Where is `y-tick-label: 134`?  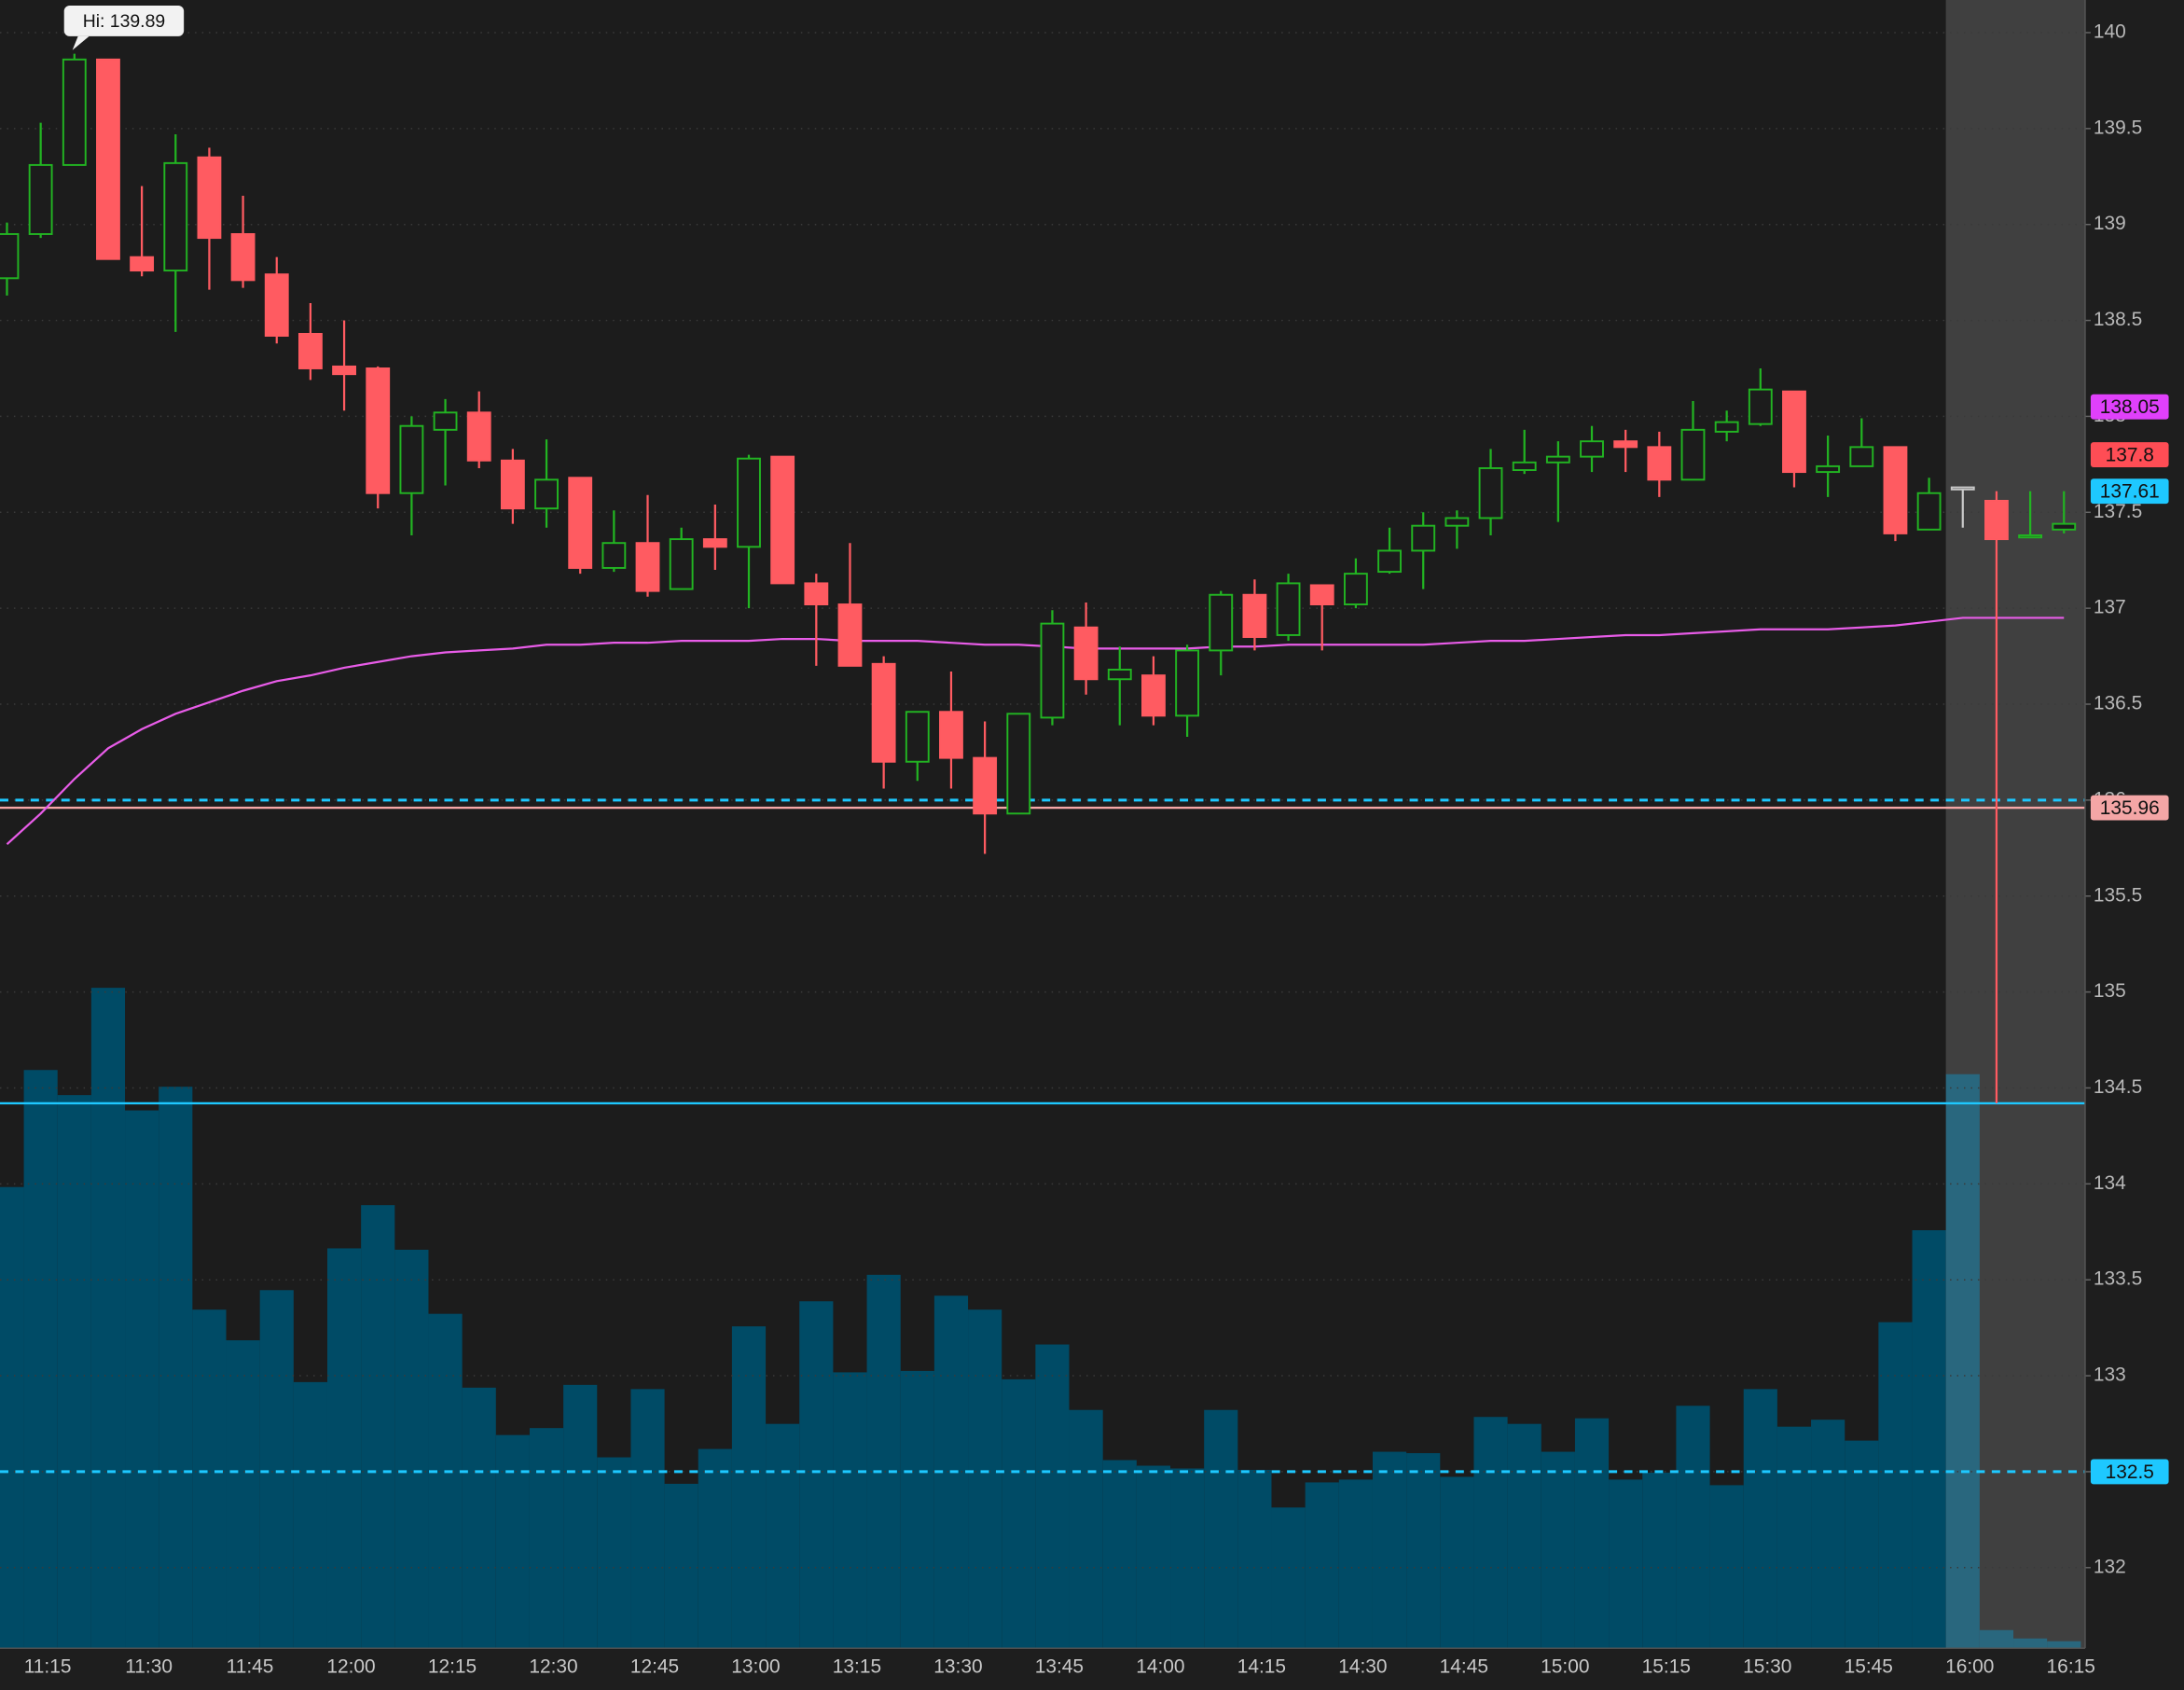 y-tick-label: 134 is located at coordinates (2110, 1183).